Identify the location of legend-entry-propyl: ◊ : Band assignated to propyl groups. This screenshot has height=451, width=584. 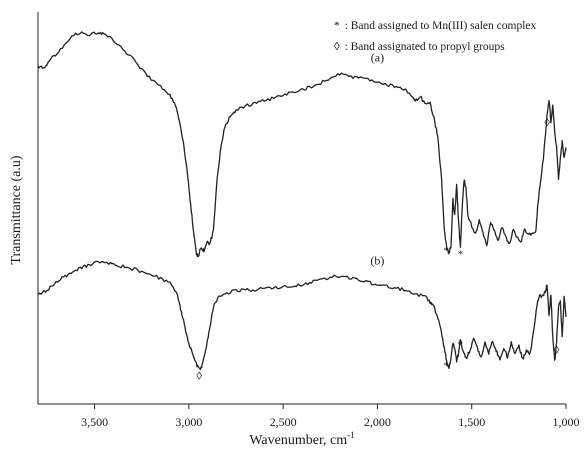
(419, 47).